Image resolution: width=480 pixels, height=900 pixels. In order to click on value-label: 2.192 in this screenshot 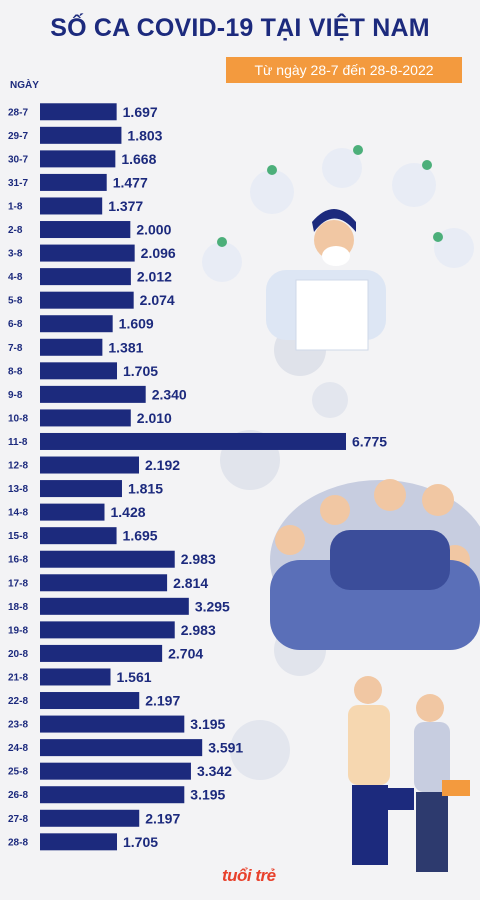, I will do `click(162, 465)`.